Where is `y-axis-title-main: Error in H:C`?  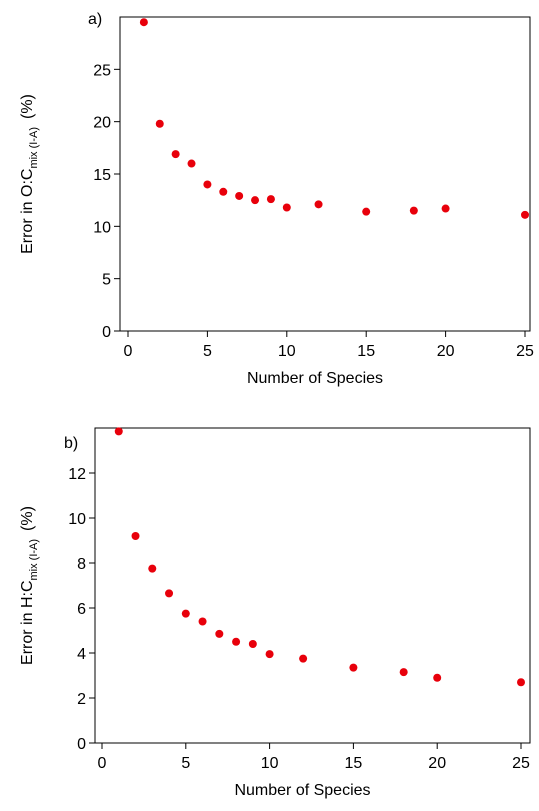 y-axis-title-main: Error in H:C is located at coordinates (27, 622).